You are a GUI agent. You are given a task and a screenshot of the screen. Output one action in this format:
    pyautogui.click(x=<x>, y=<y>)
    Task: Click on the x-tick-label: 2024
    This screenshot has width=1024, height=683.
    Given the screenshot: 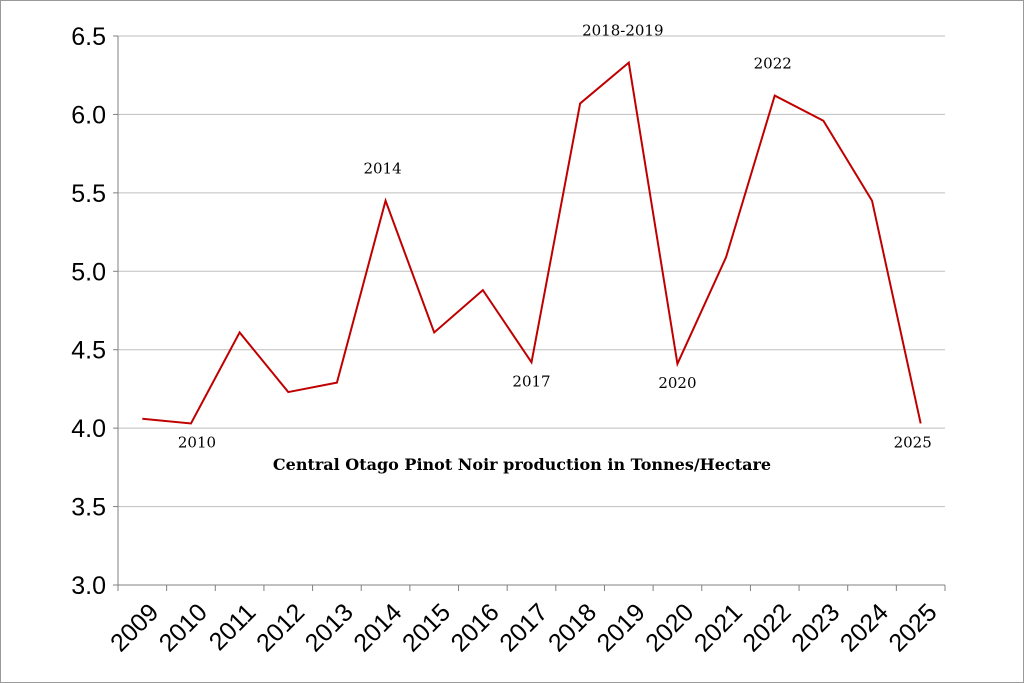 What is the action you would take?
    pyautogui.click(x=864, y=627)
    